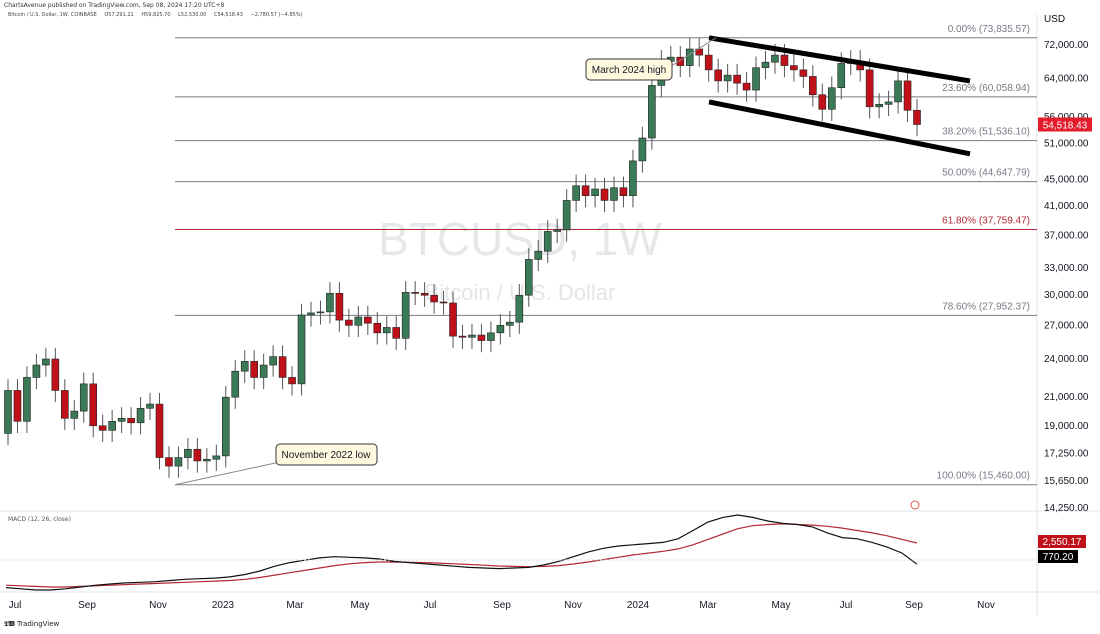  Describe the element at coordinates (986, 132) in the screenshot. I see `fib-level-label: 38.20% (51,536.10)` at that location.